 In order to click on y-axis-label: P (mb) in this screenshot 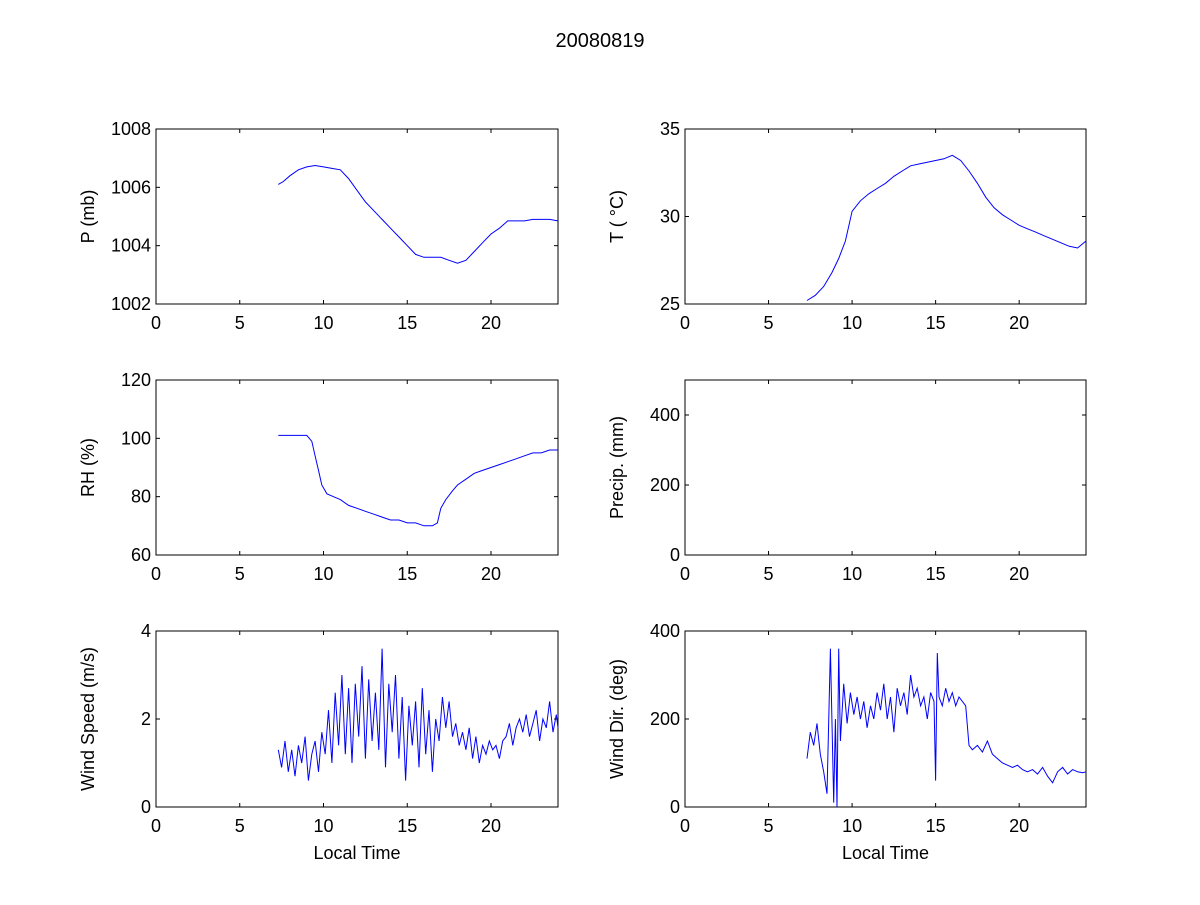, I will do `click(88, 217)`.